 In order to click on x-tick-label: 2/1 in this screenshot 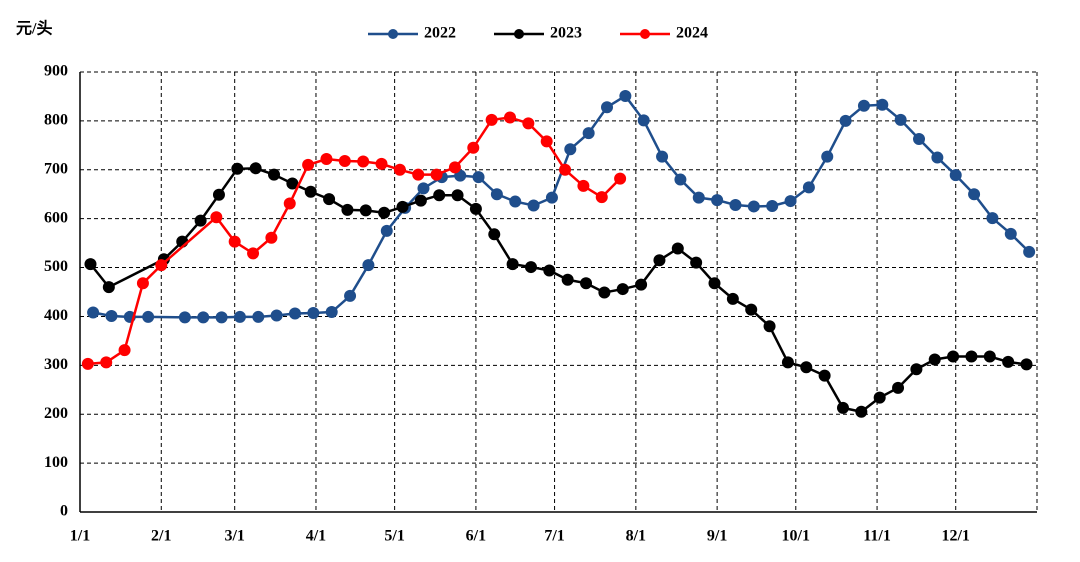, I will do `click(161, 536)`.